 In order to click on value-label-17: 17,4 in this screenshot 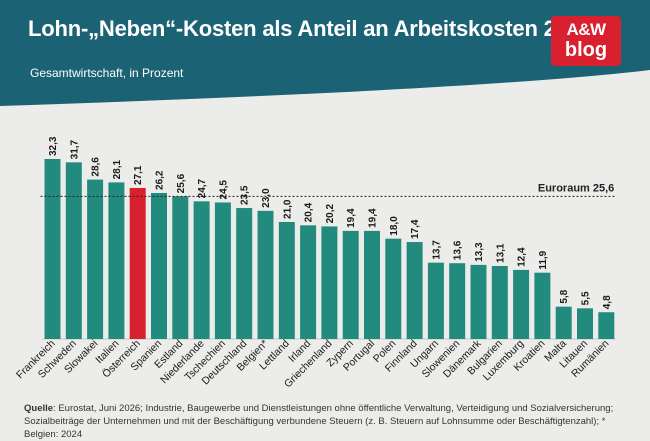, I will do `click(415, 229)`.